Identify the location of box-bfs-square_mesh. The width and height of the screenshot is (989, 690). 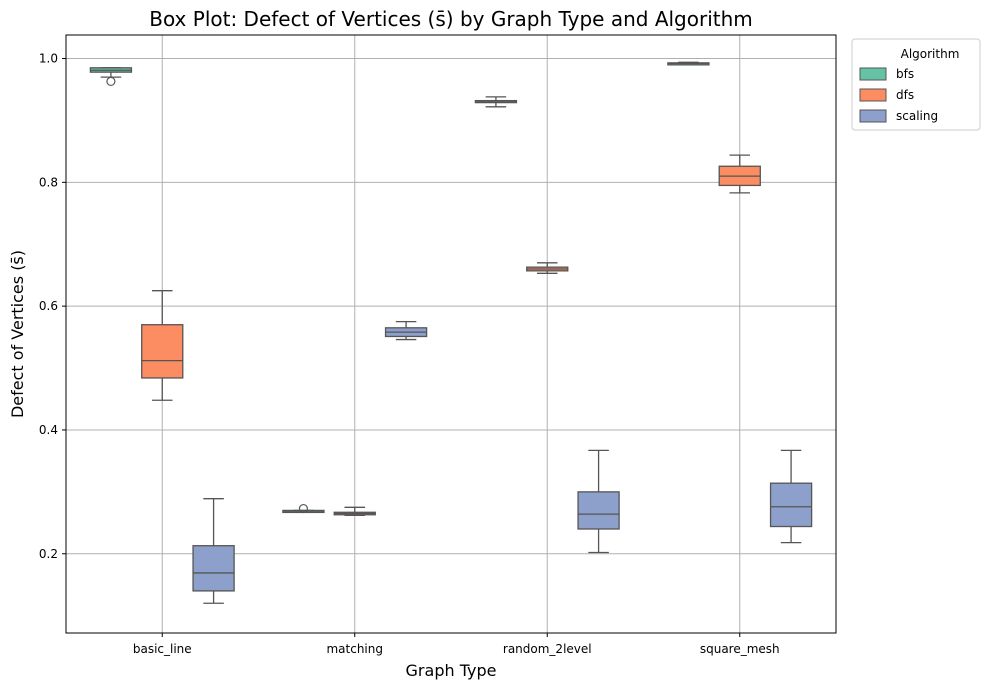
(688, 63).